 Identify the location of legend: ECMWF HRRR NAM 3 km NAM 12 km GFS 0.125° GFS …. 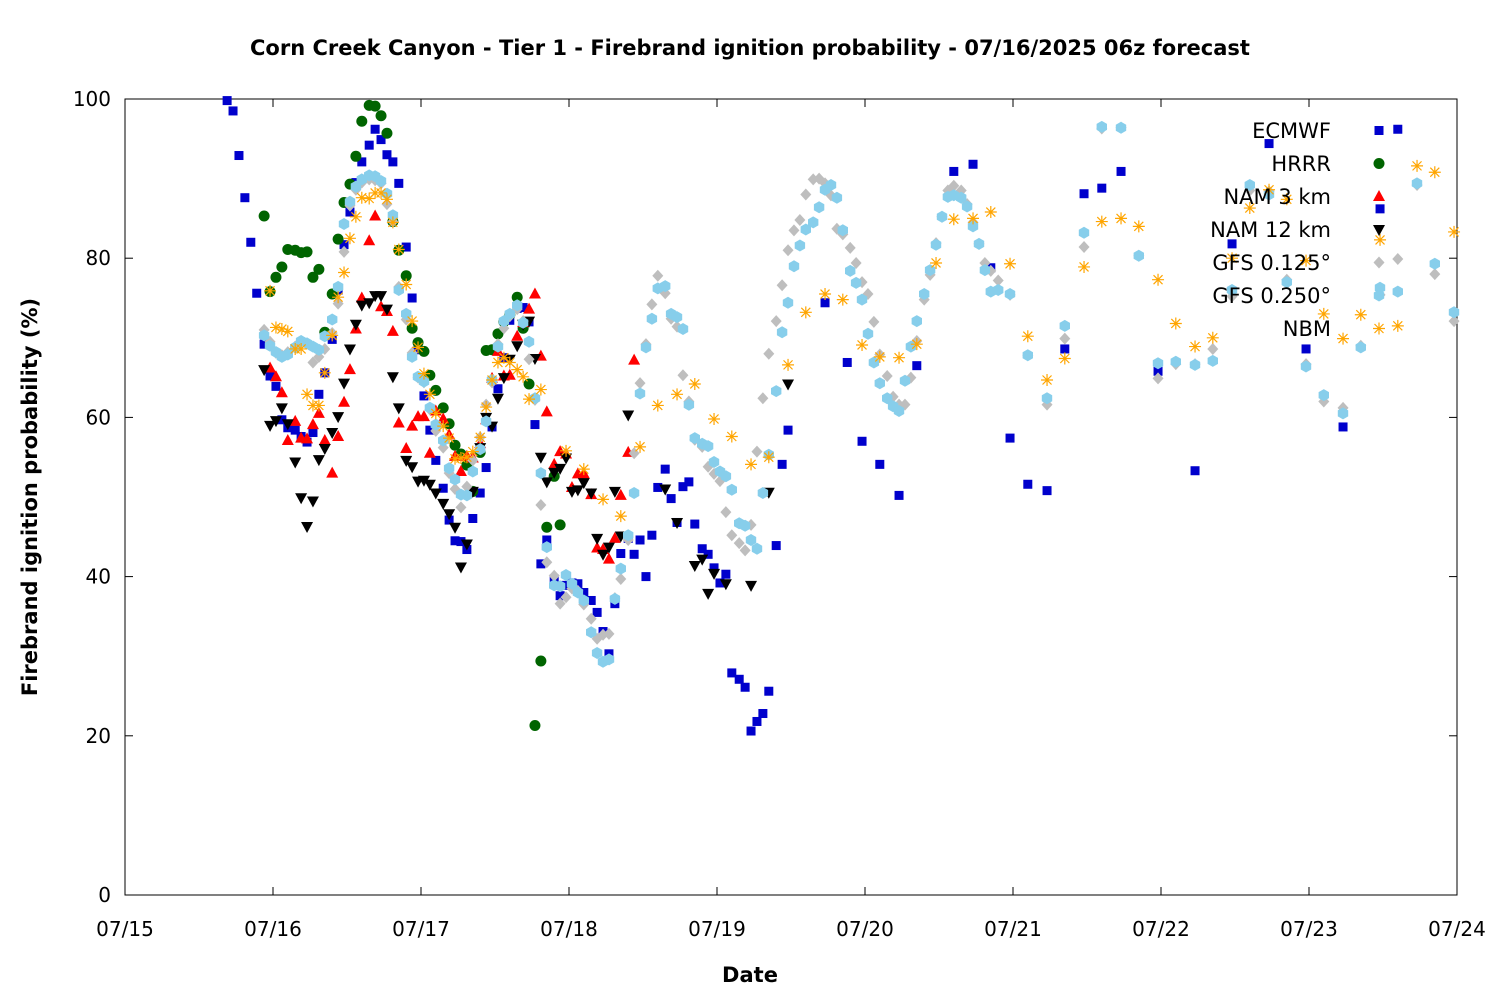
(1297, 229).